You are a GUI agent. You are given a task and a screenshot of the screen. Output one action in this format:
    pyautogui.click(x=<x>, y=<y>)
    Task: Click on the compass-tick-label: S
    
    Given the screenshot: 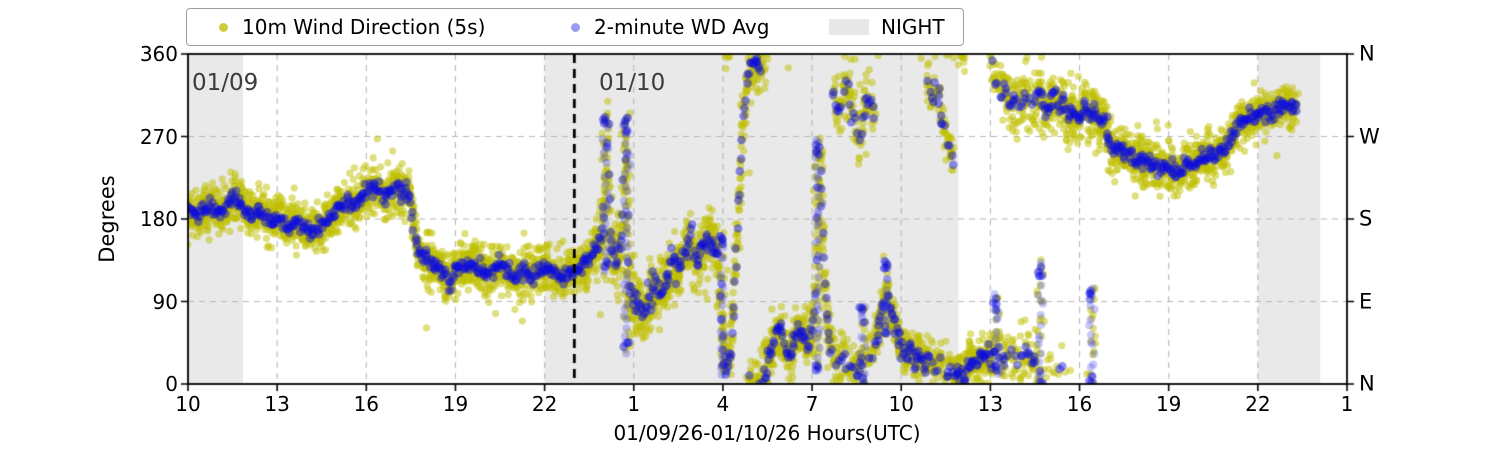 What is the action you would take?
    pyautogui.click(x=1366, y=218)
    